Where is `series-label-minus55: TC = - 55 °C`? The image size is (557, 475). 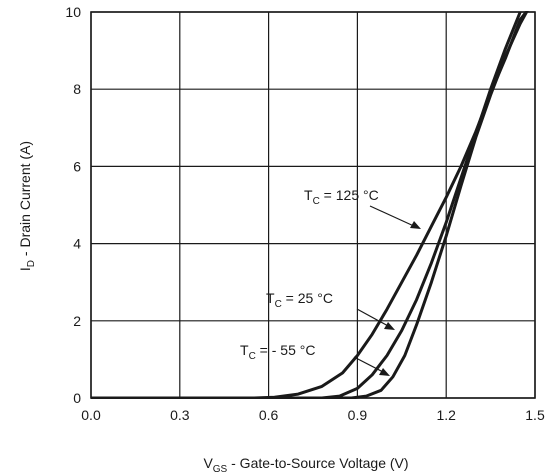
series-label-minus55: TC = - 55 °C is located at coordinates (277, 352).